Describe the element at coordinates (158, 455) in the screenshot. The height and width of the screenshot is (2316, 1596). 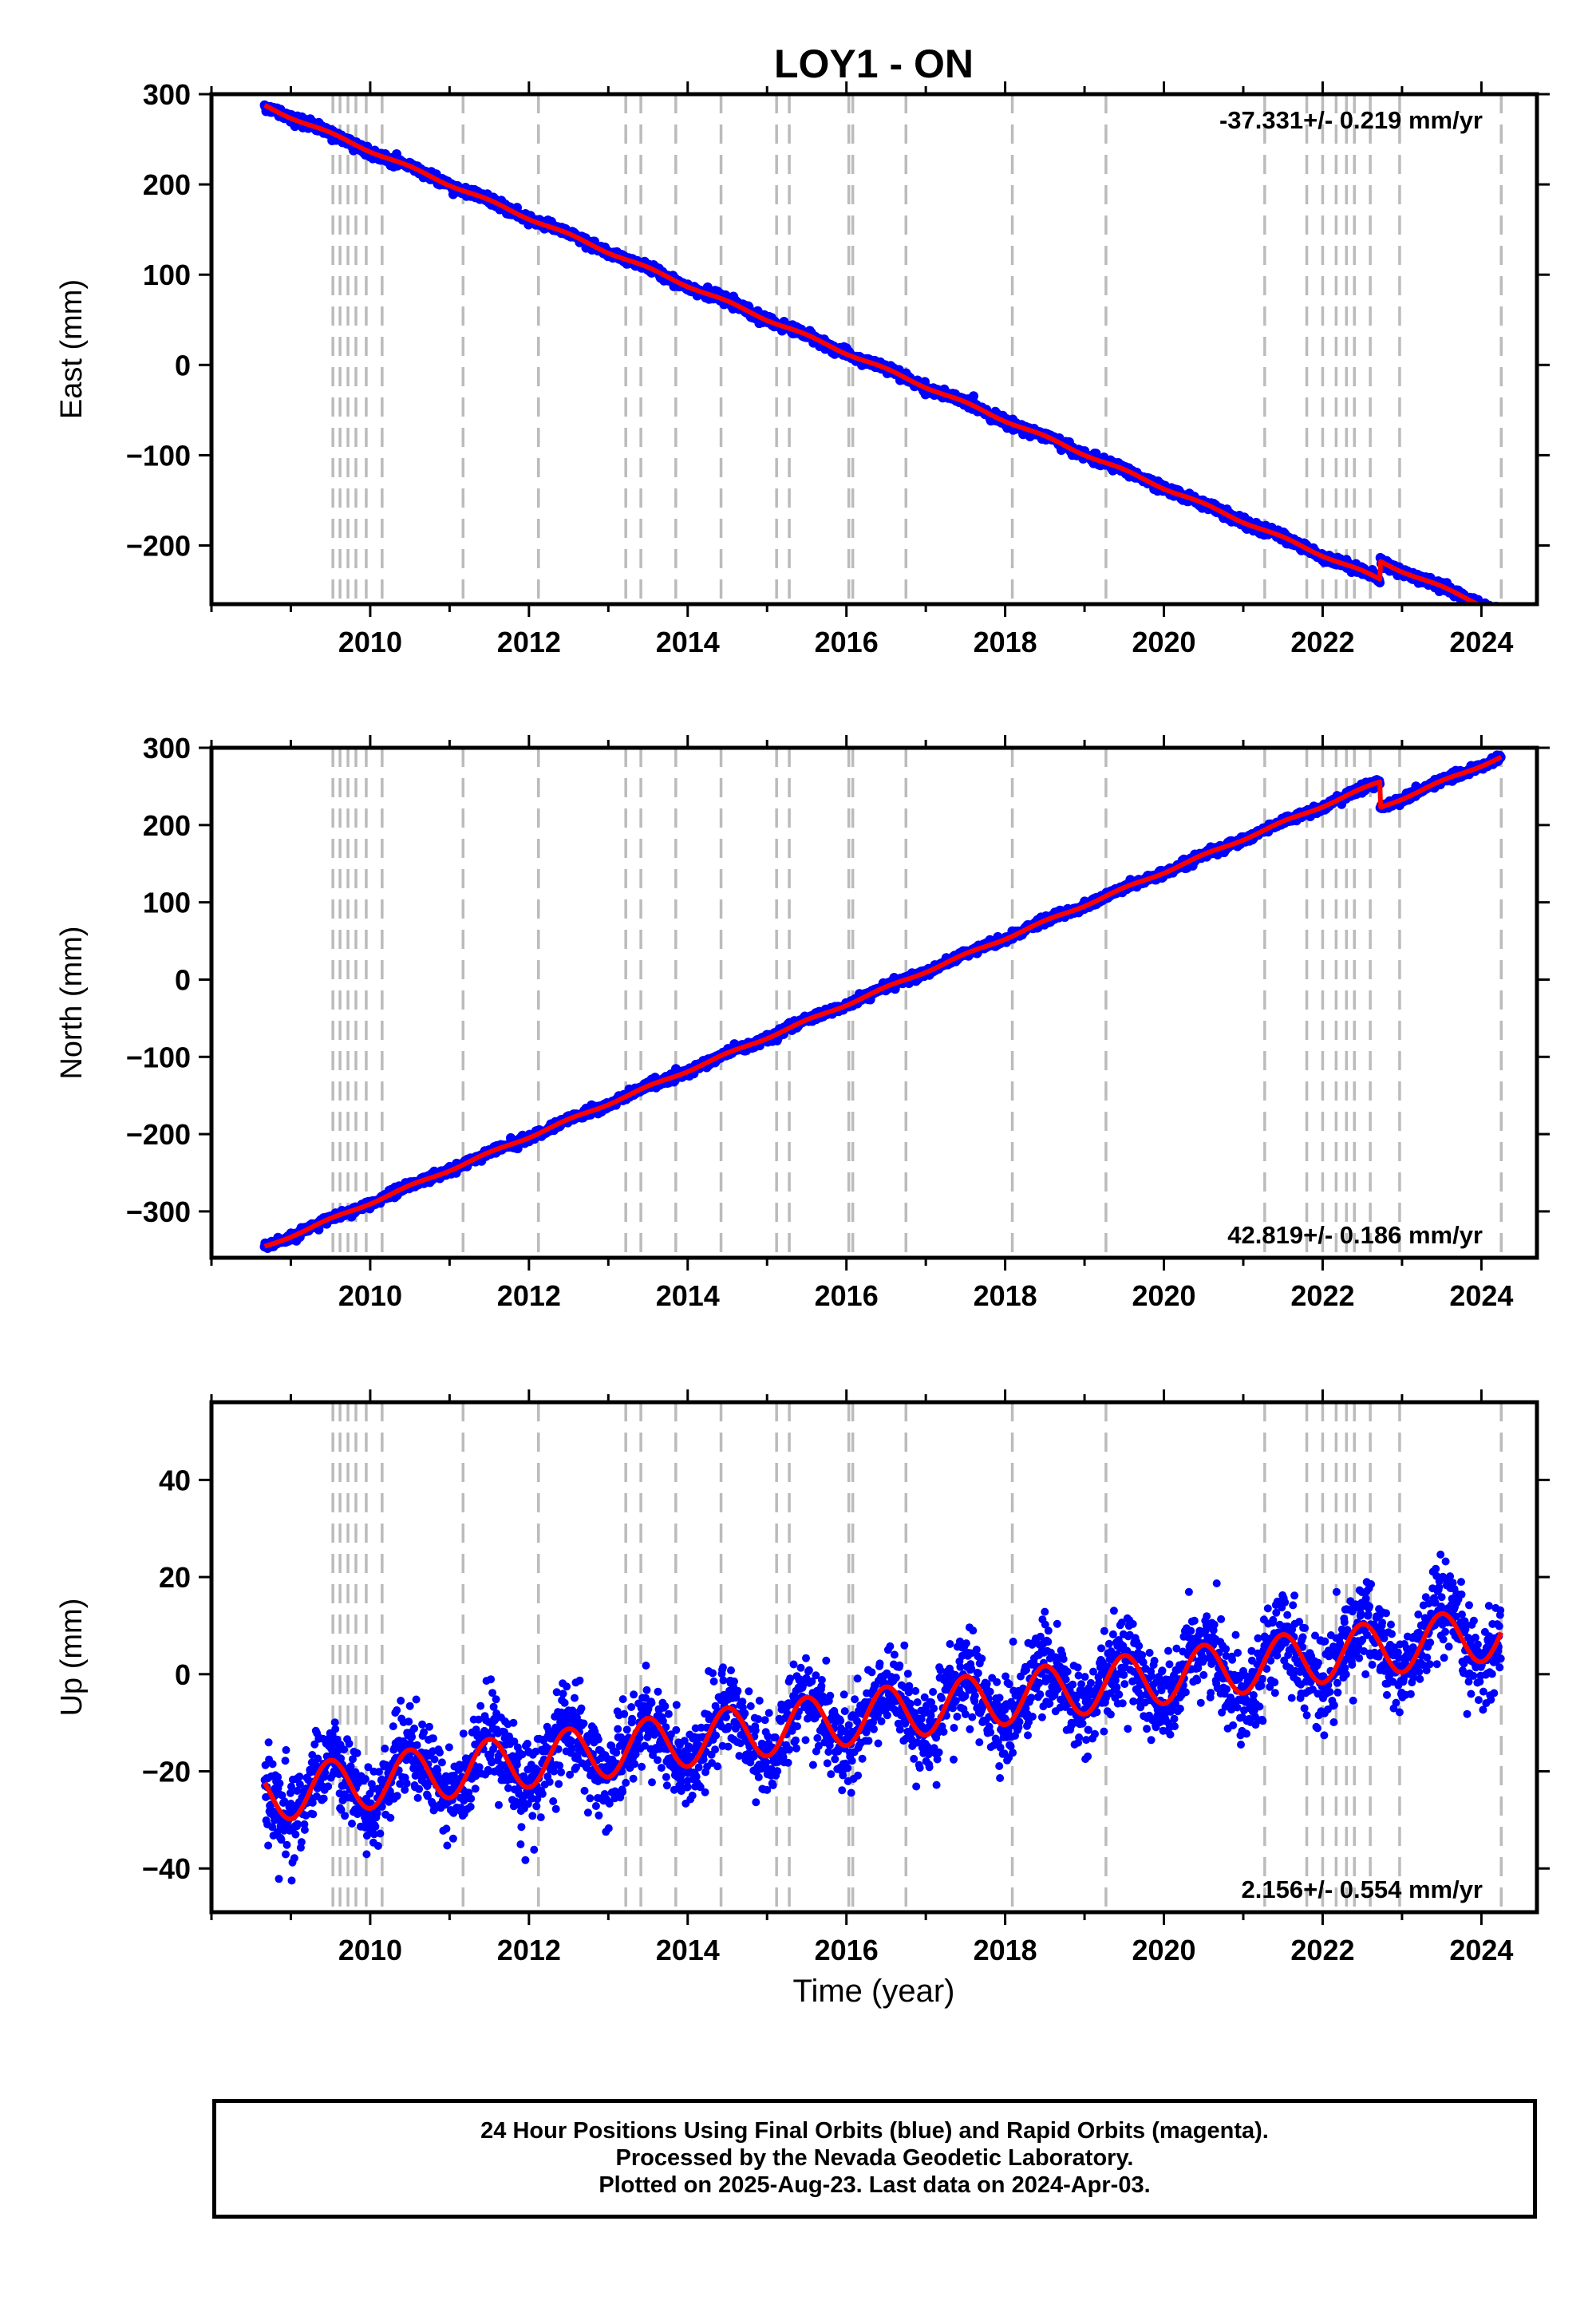
I see `y-tick-label: −100` at that location.